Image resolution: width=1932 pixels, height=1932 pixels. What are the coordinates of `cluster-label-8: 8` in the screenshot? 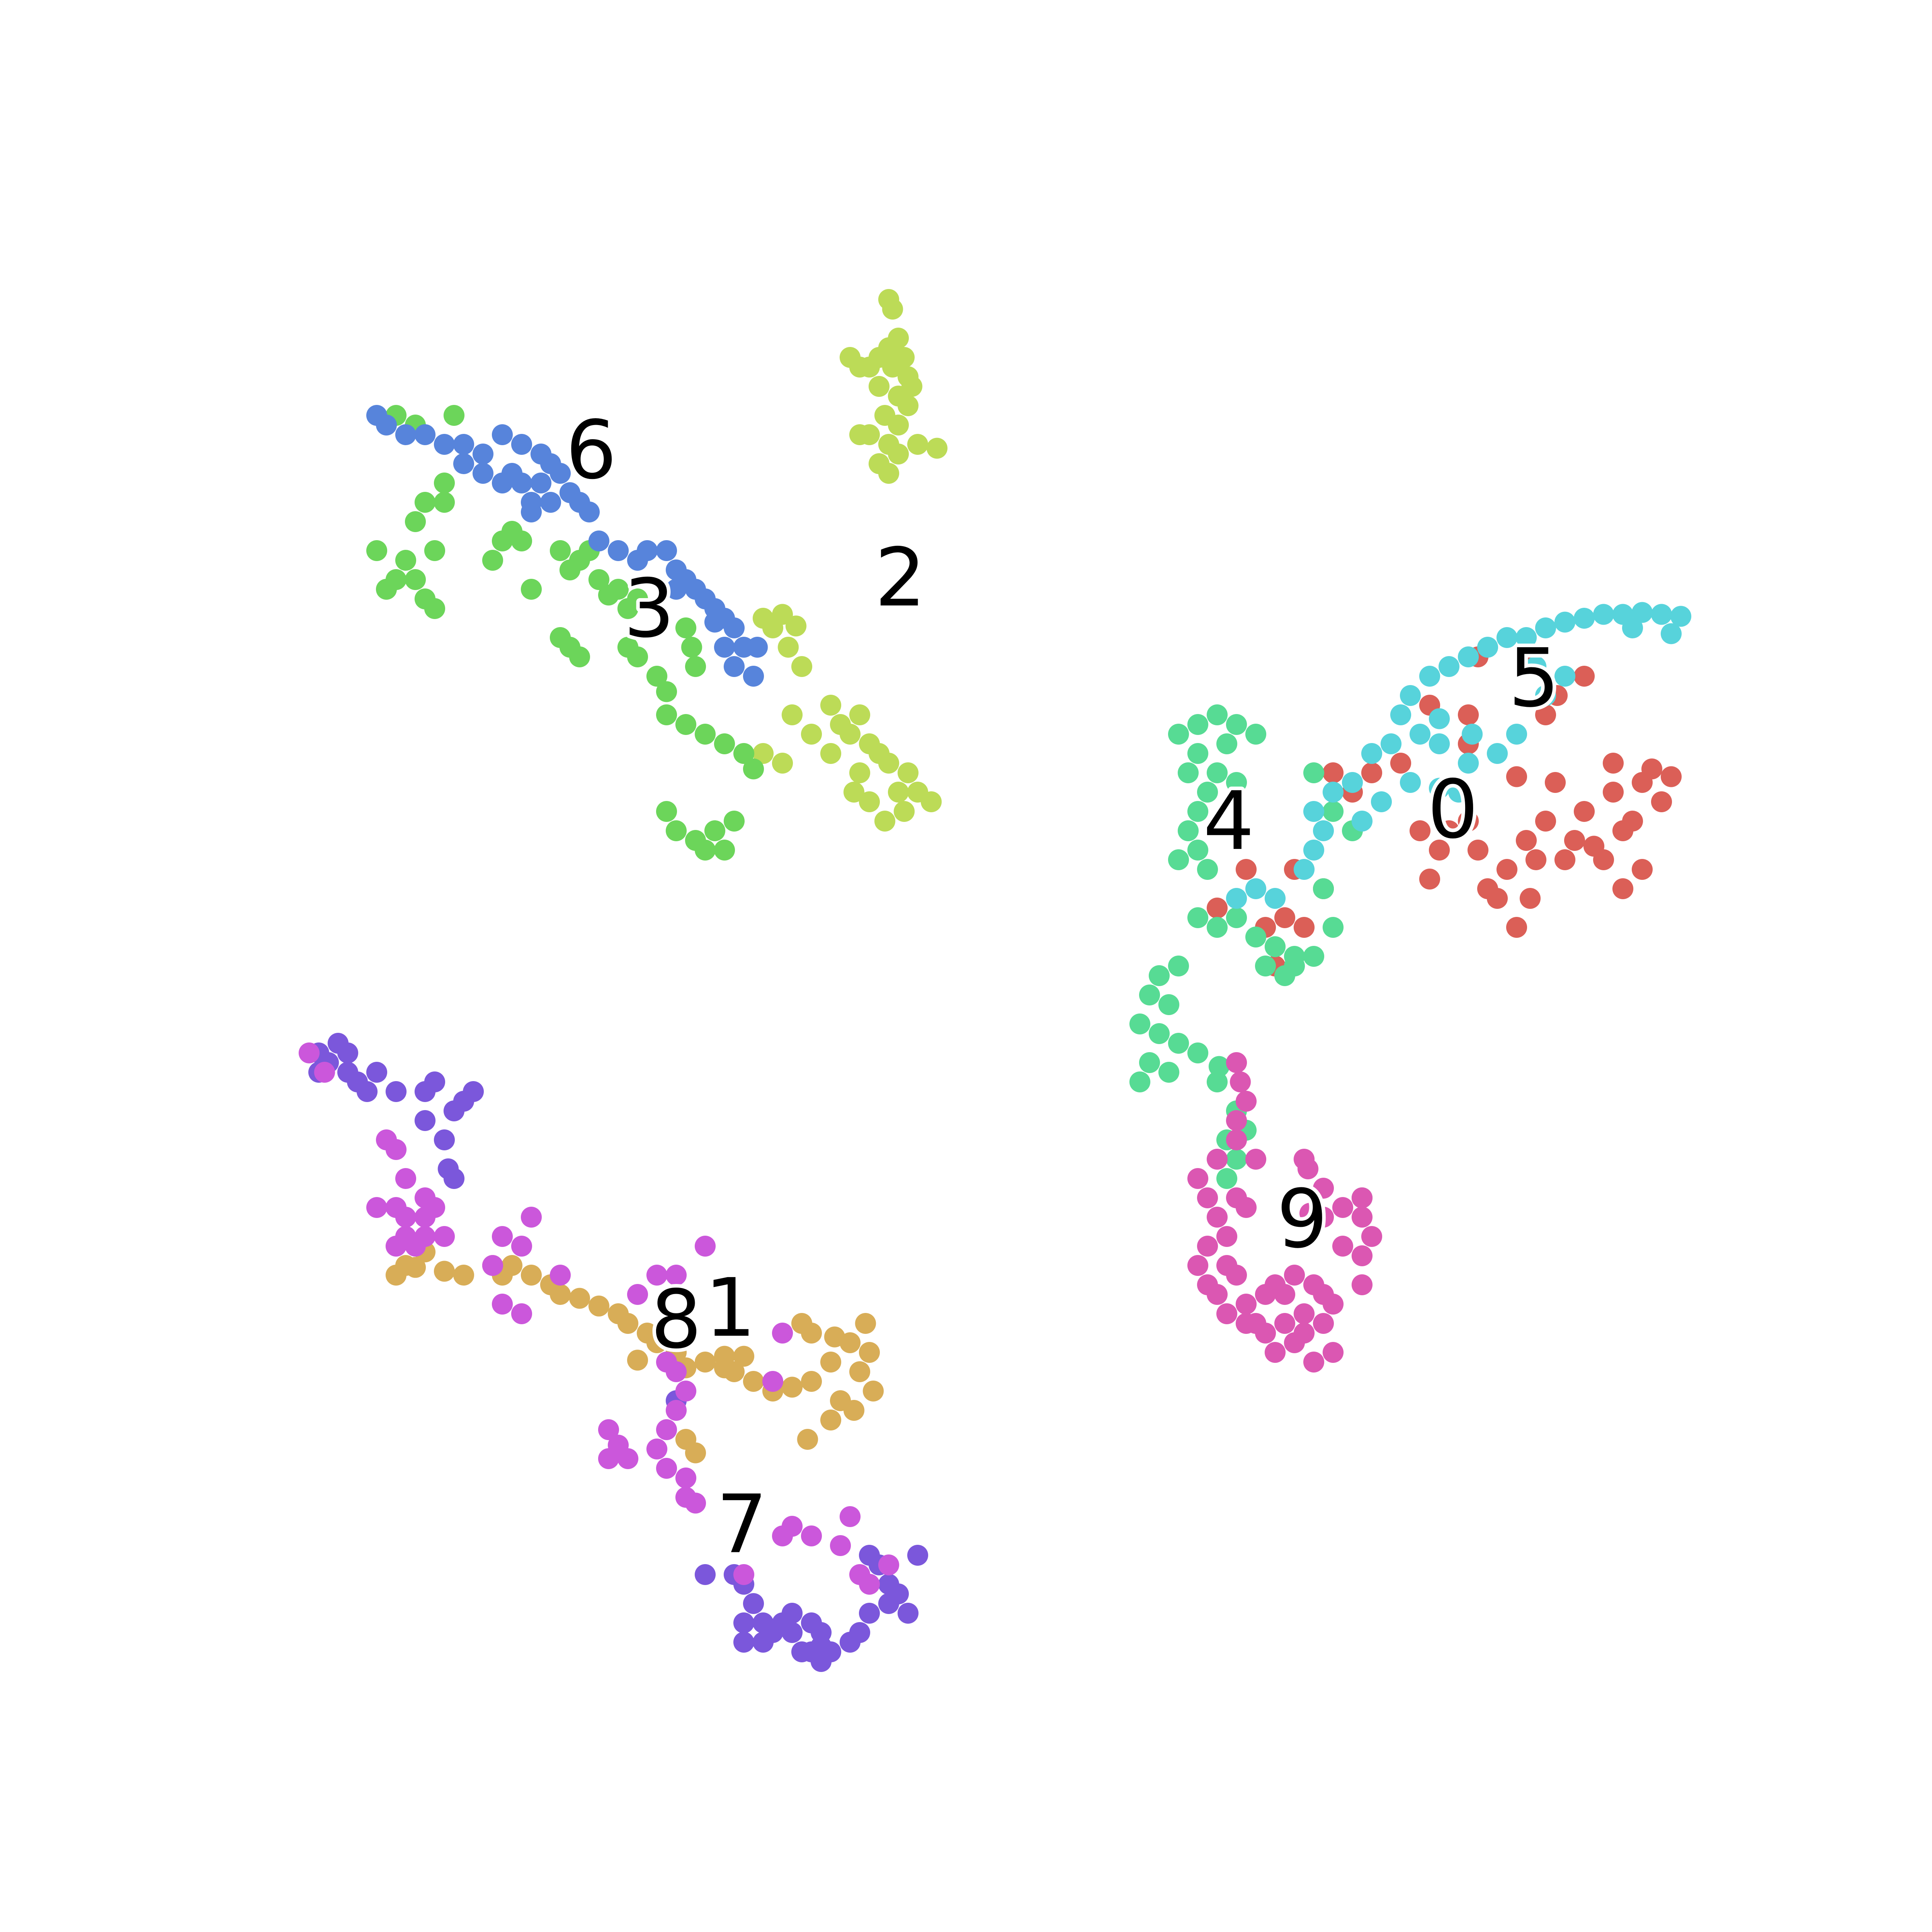 It's located at (676, 1319).